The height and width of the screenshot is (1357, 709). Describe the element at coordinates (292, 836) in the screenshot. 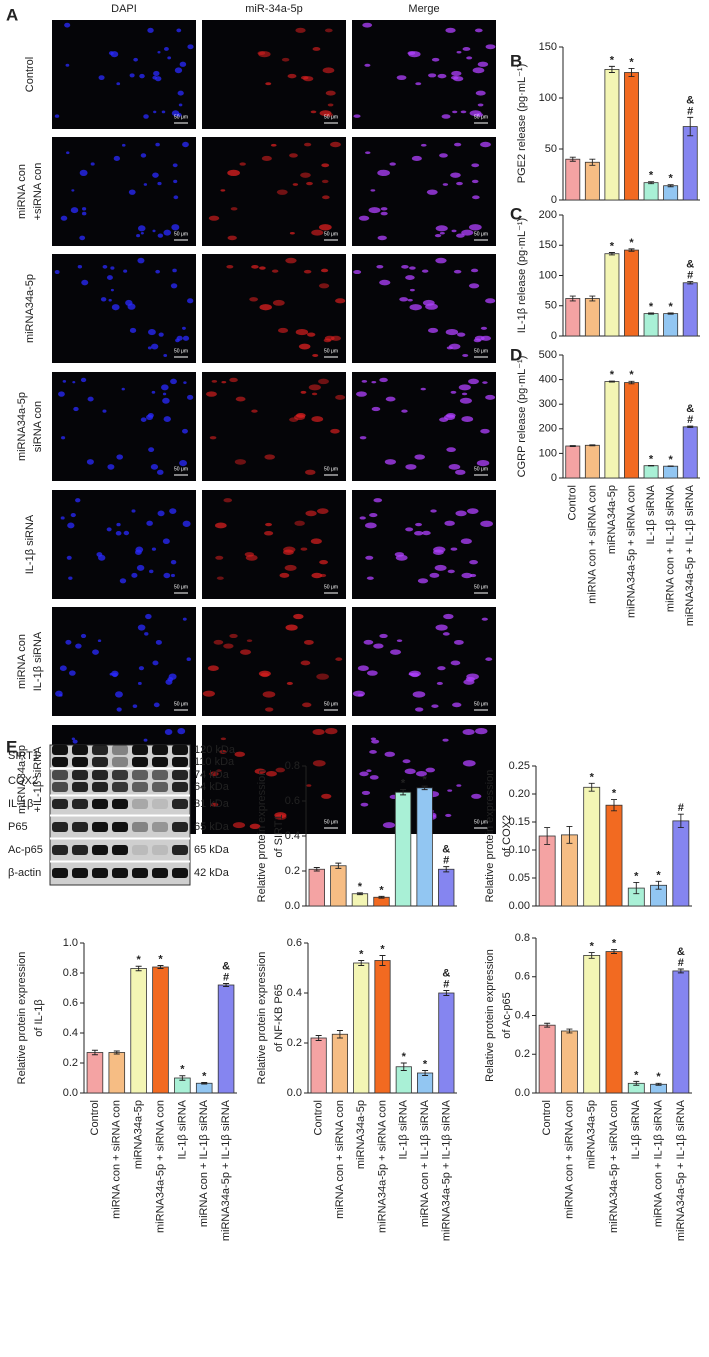

I see `y-tick-label: 0.4` at that location.